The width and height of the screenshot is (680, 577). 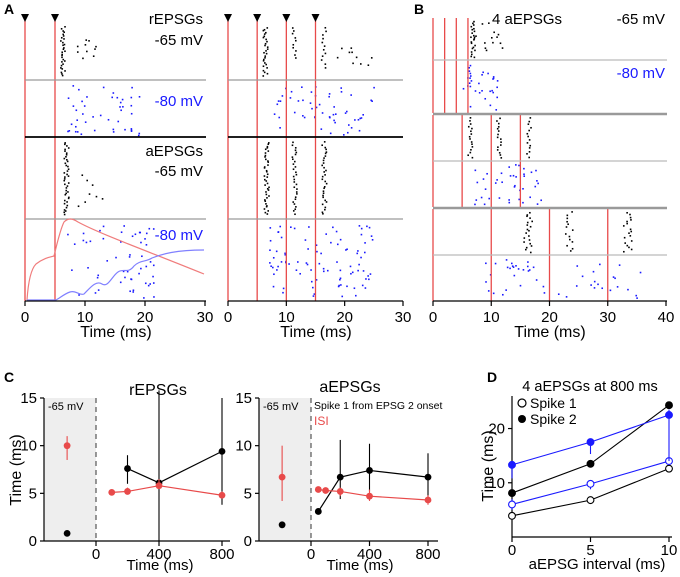 I want to click on c-ytick-label: 0, so click(x=33, y=541).